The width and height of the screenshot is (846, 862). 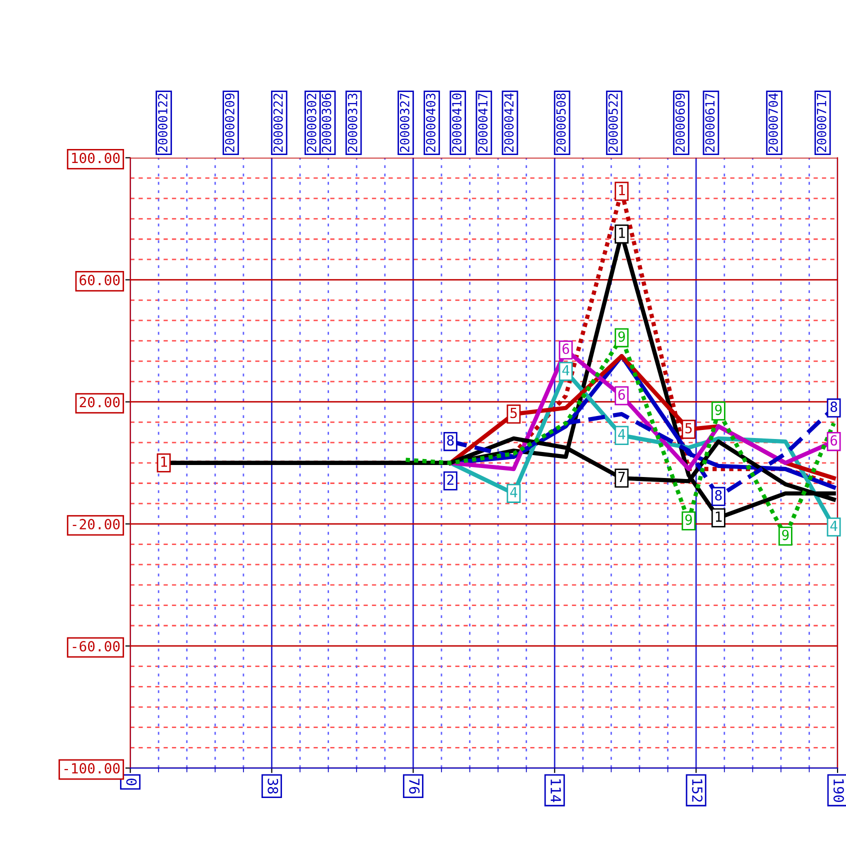 I want to click on x2-tick-label: 20000508, so click(x=561, y=122).